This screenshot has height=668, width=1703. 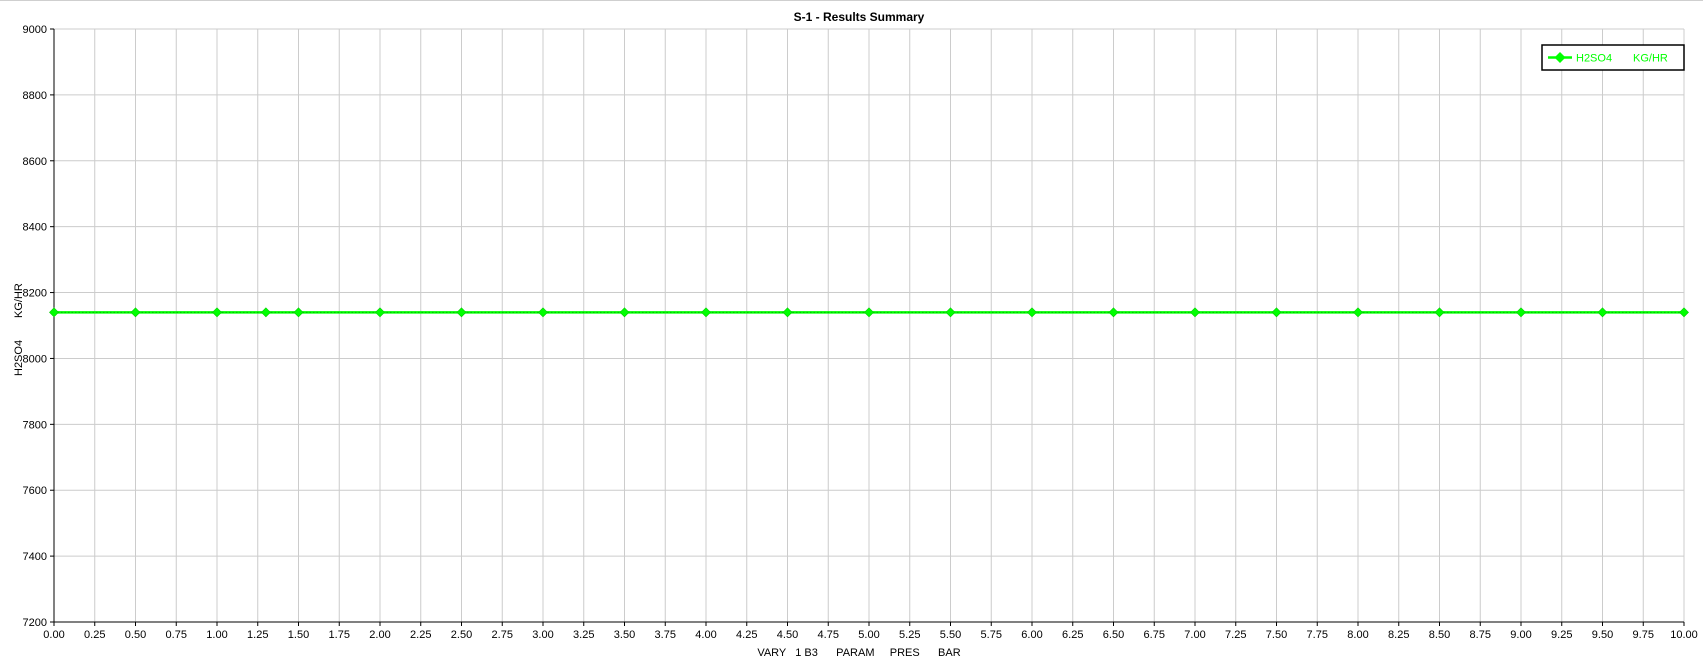 What do you see at coordinates (35, 228) in the screenshot?
I see `y-tick-label: 8400` at bounding box center [35, 228].